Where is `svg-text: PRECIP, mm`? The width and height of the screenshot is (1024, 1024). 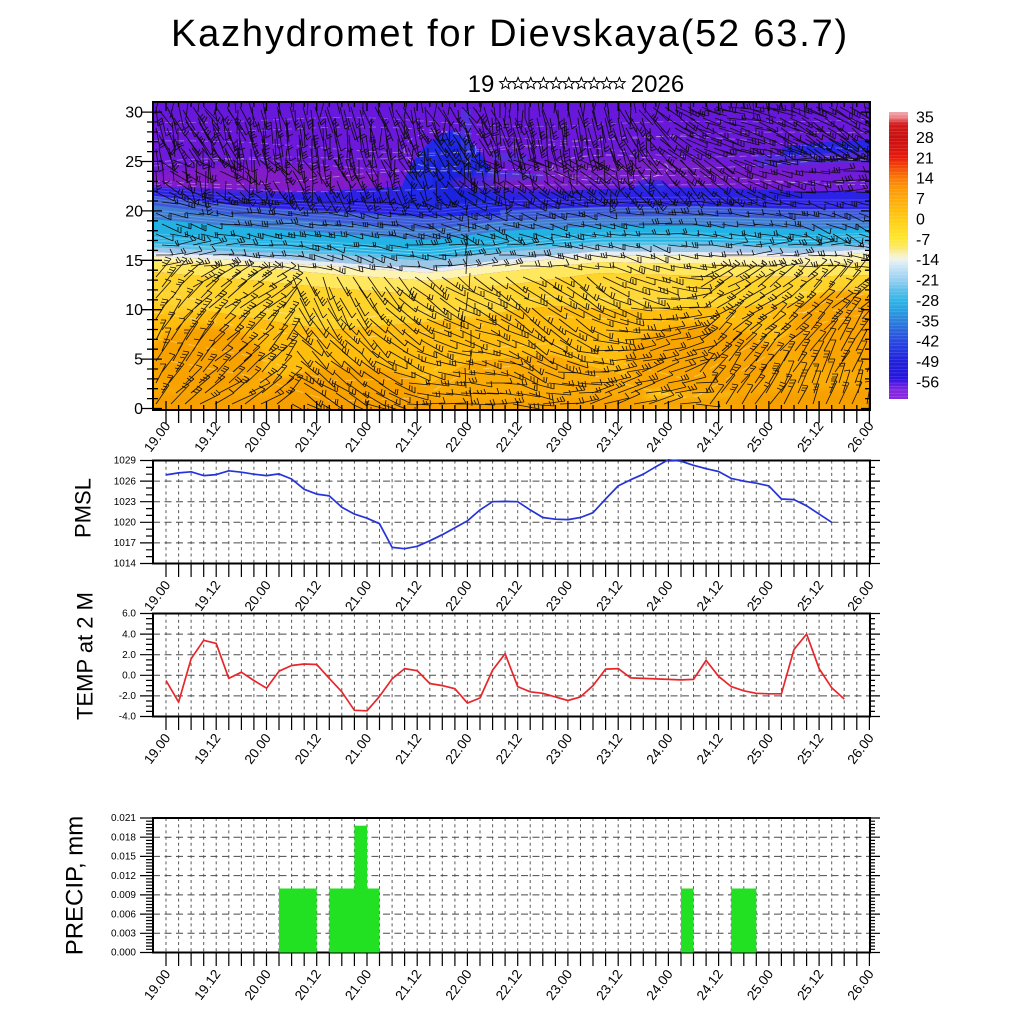 svg-text: PRECIP, mm is located at coordinates (75, 886).